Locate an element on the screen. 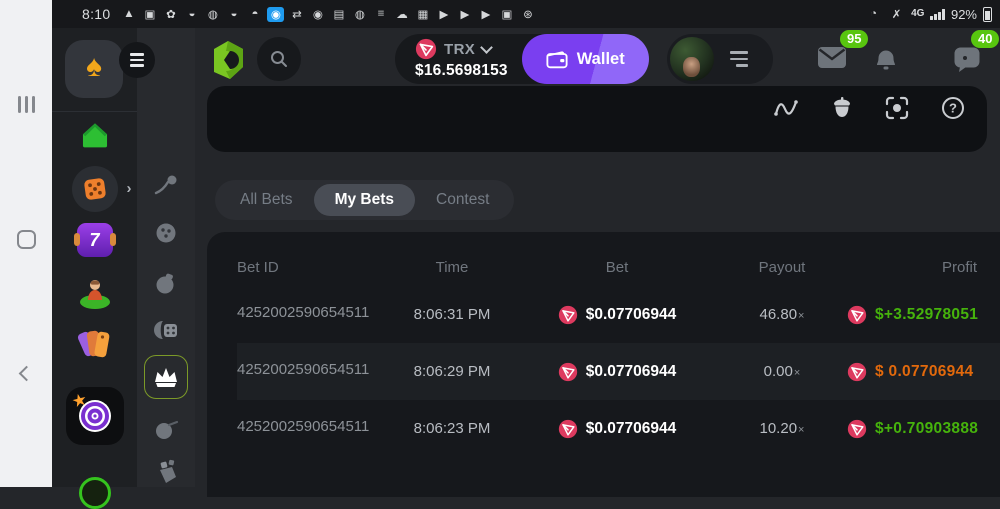  sidebar-item-home is located at coordinates (94, 135).